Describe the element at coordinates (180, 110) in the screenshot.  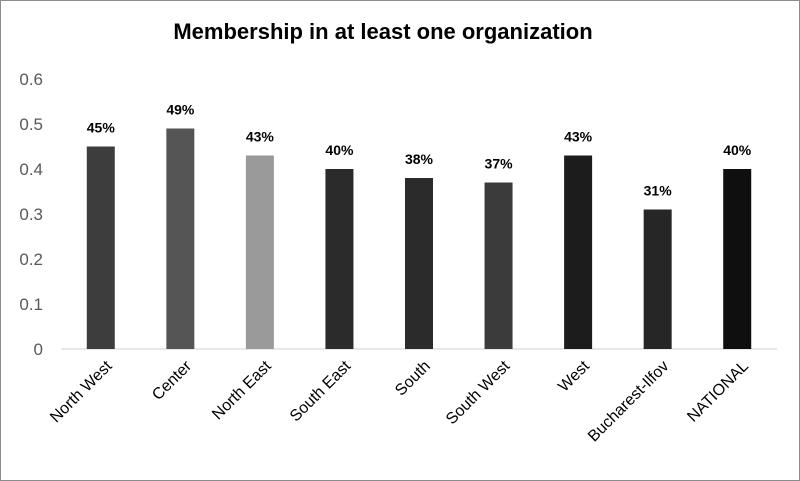
I see `data-label: 49%` at that location.